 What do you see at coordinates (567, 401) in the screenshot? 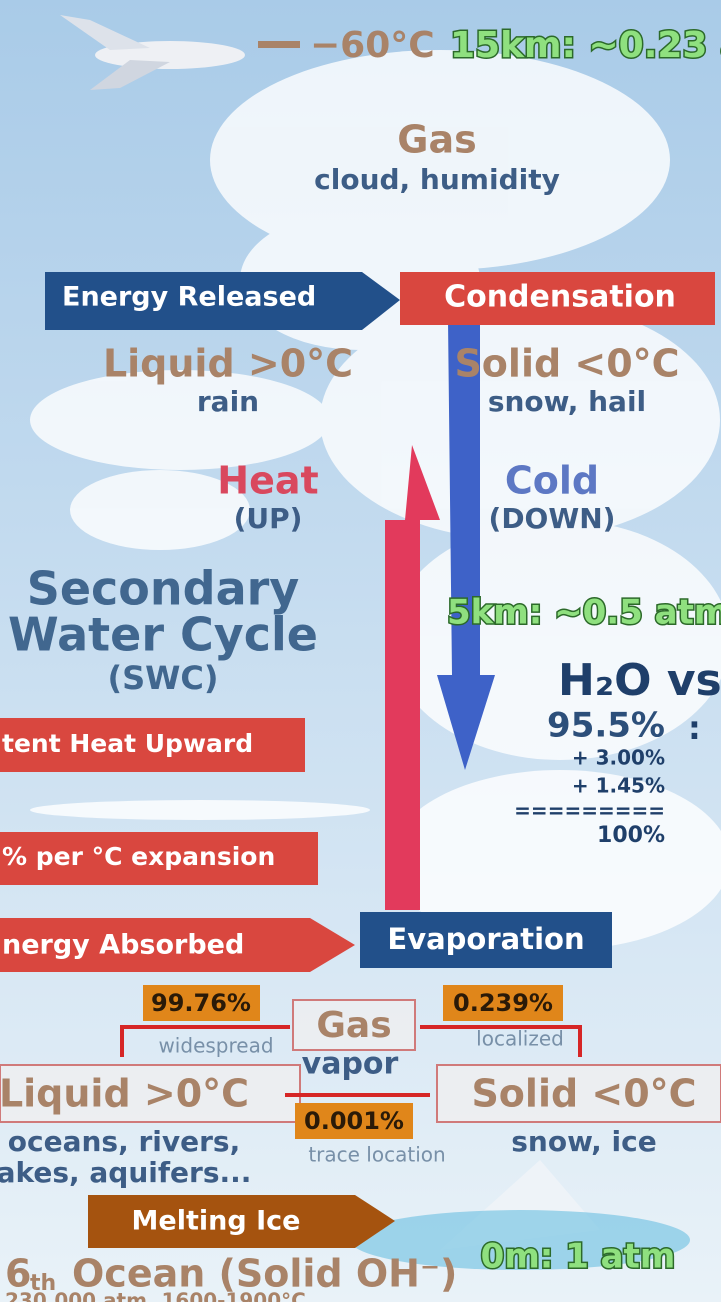
I see `solid-upper-sub: snow, hail` at bounding box center [567, 401].